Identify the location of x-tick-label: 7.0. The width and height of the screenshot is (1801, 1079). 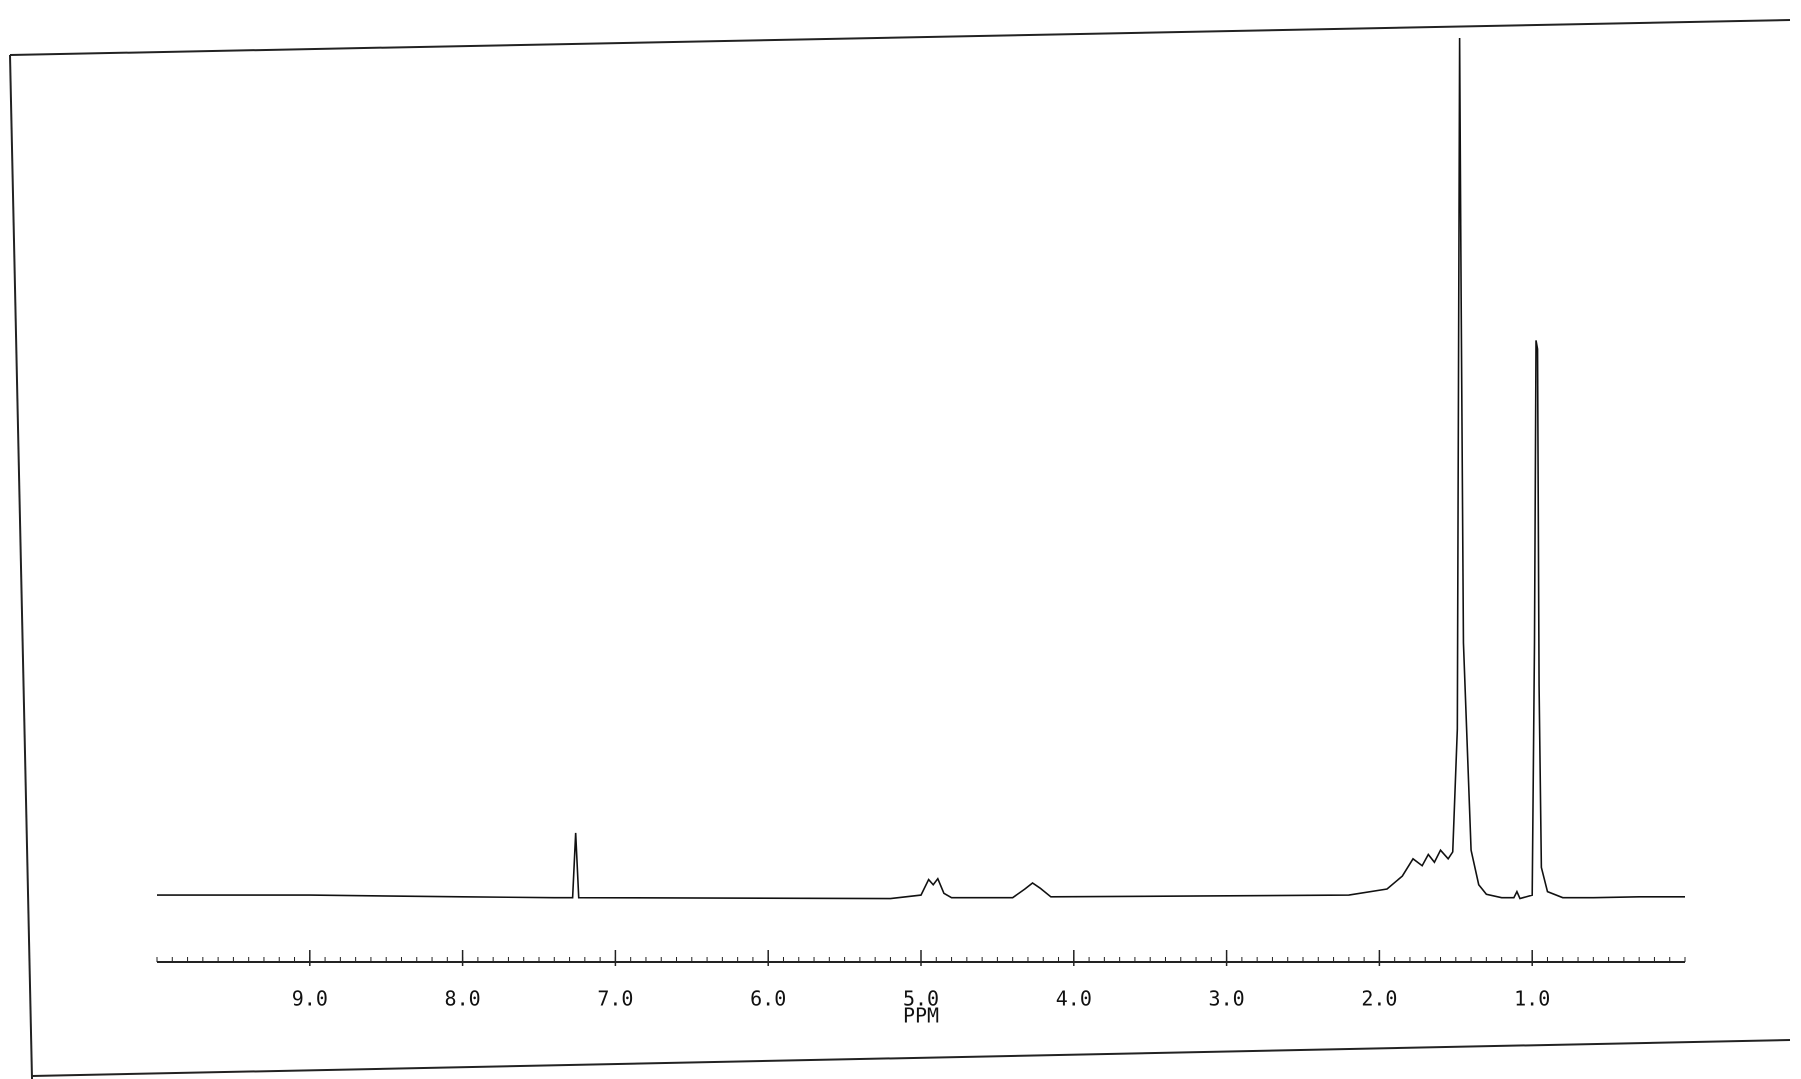
(615, 999).